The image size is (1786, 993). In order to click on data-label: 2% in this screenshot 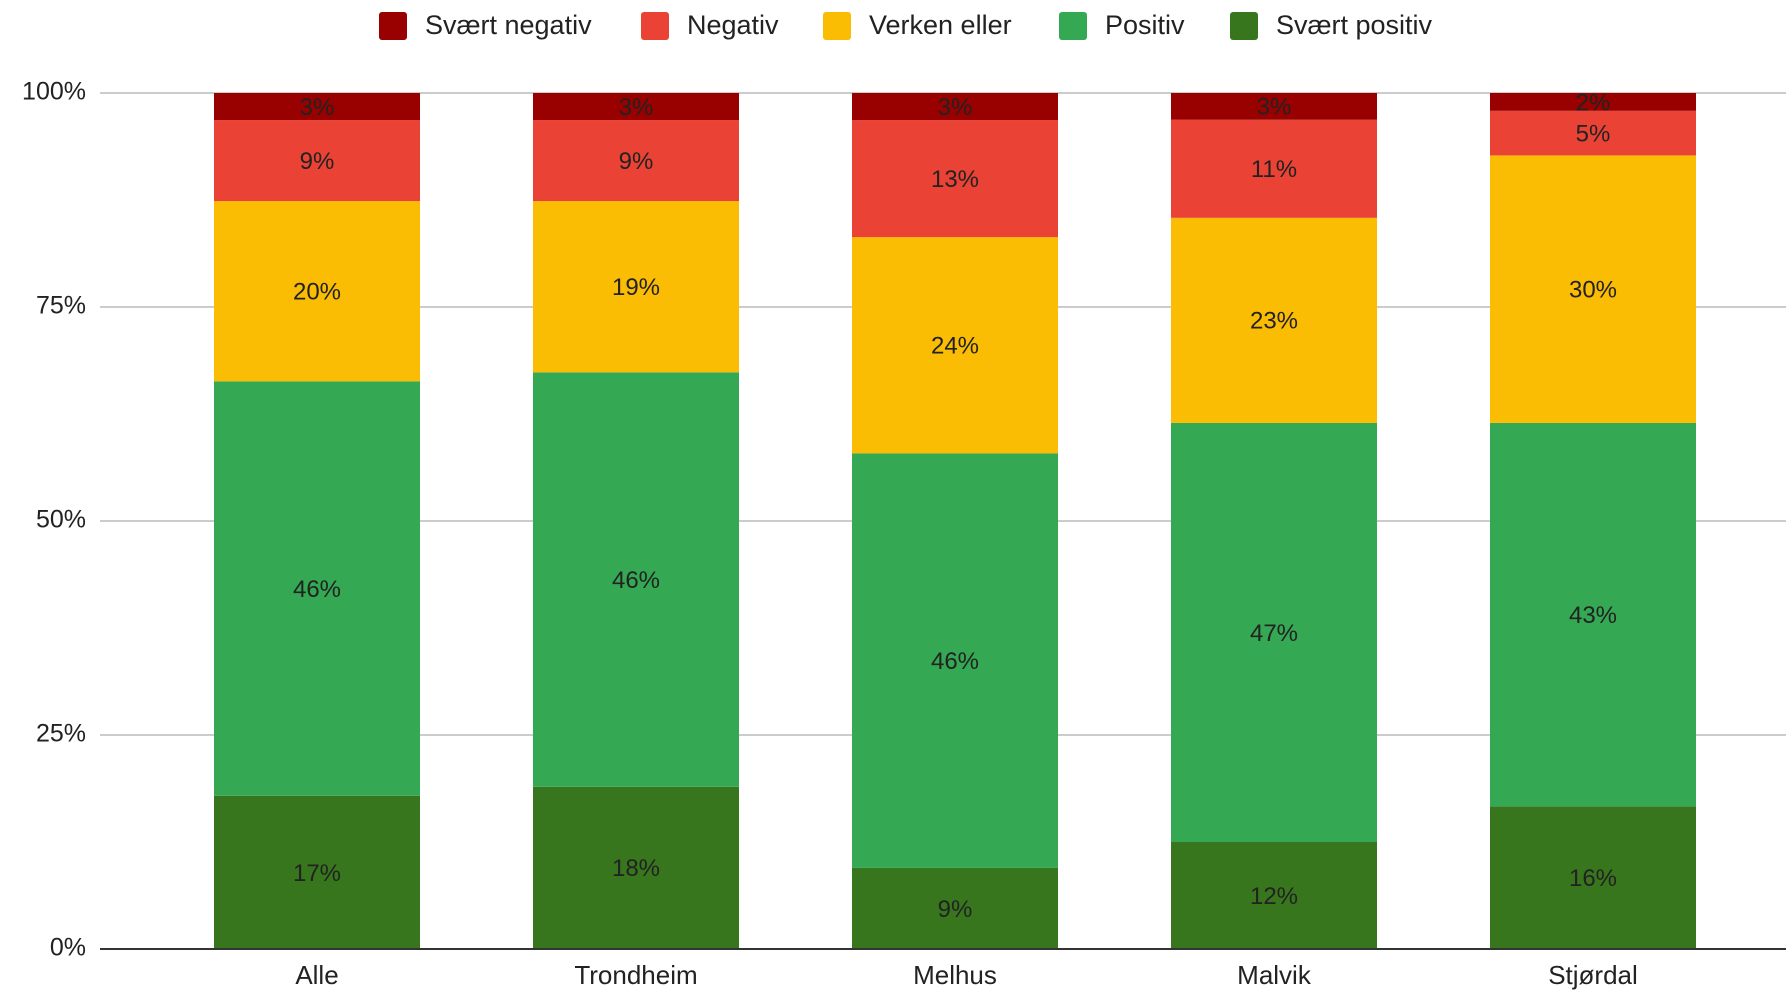, I will do `click(1593, 102)`.